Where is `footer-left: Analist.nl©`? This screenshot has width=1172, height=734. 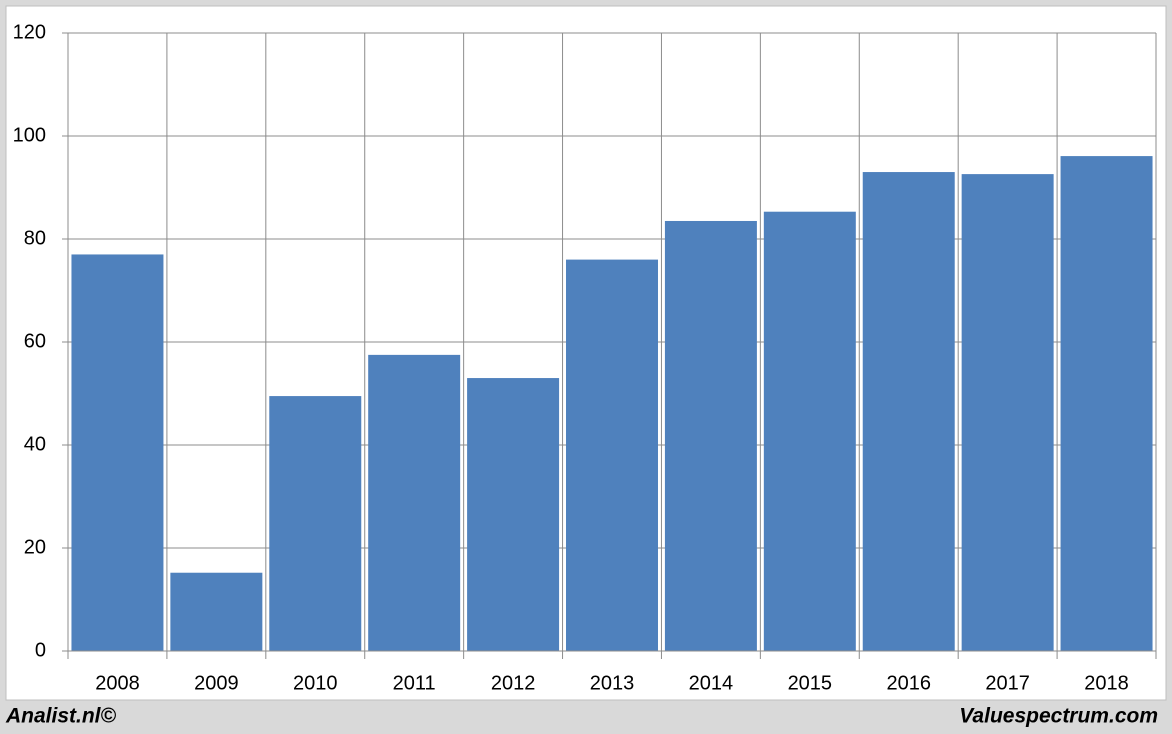
footer-left: Analist.nl© is located at coordinates (61, 716).